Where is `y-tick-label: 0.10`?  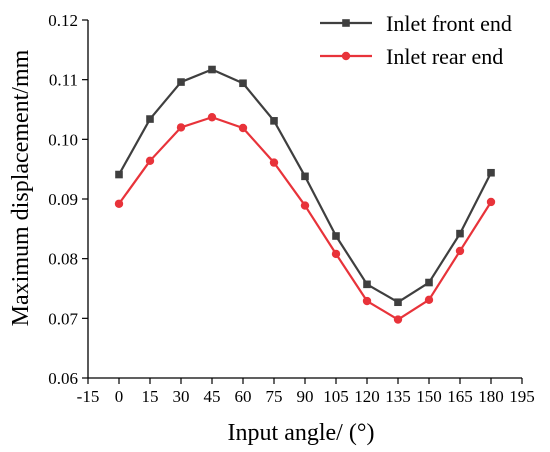 y-tick-label: 0.10 is located at coordinates (63, 139).